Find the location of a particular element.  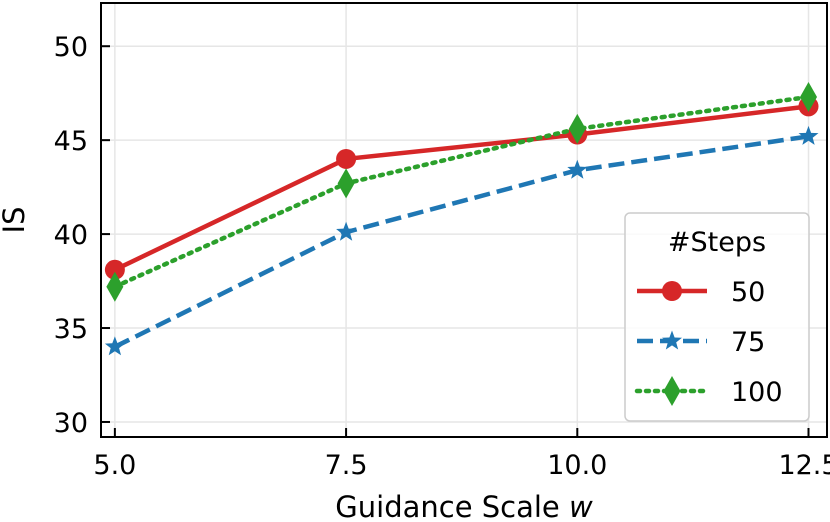

x-tick-label: 7.5 is located at coordinates (346, 465).